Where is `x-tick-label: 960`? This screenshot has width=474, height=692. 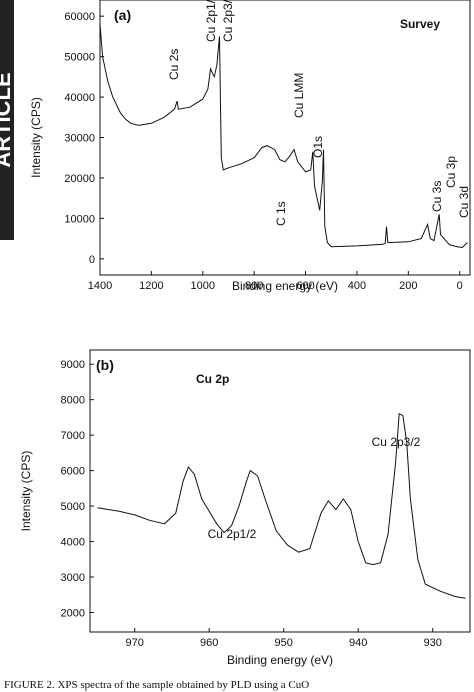 x-tick-label: 960 is located at coordinates (209, 643).